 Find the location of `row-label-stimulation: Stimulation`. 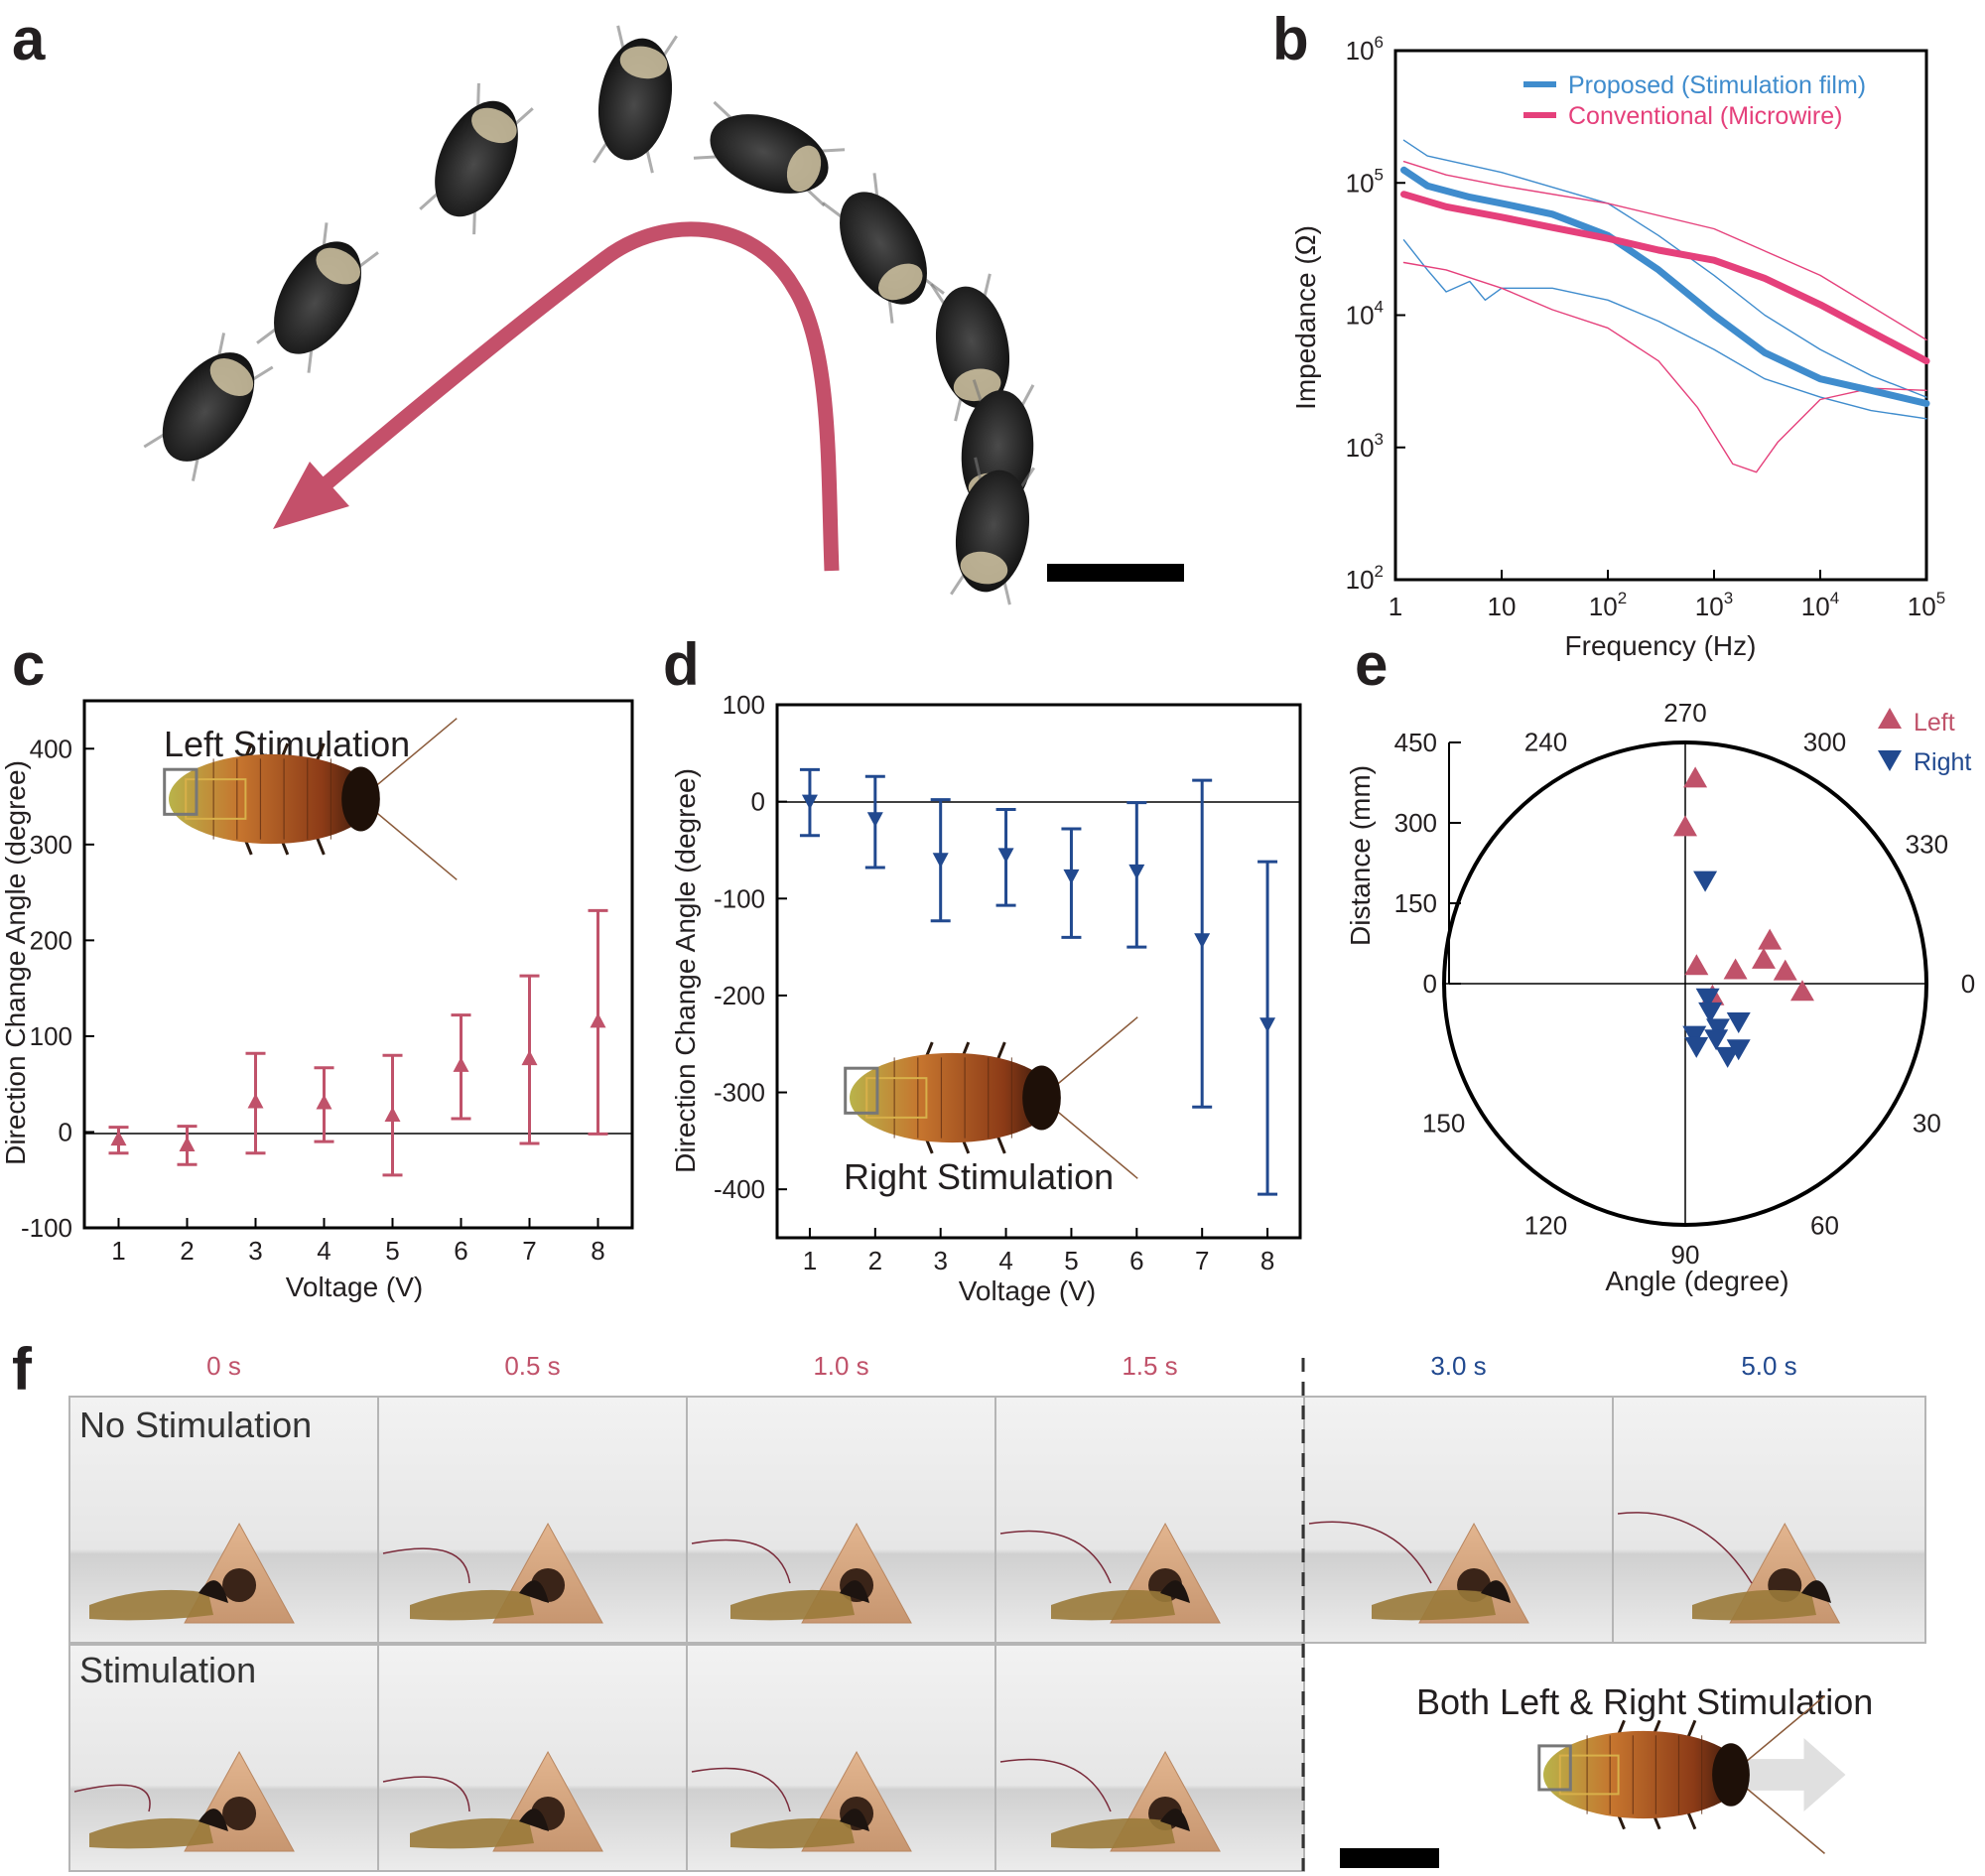

row-label-stimulation: Stimulation is located at coordinates (168, 1670).